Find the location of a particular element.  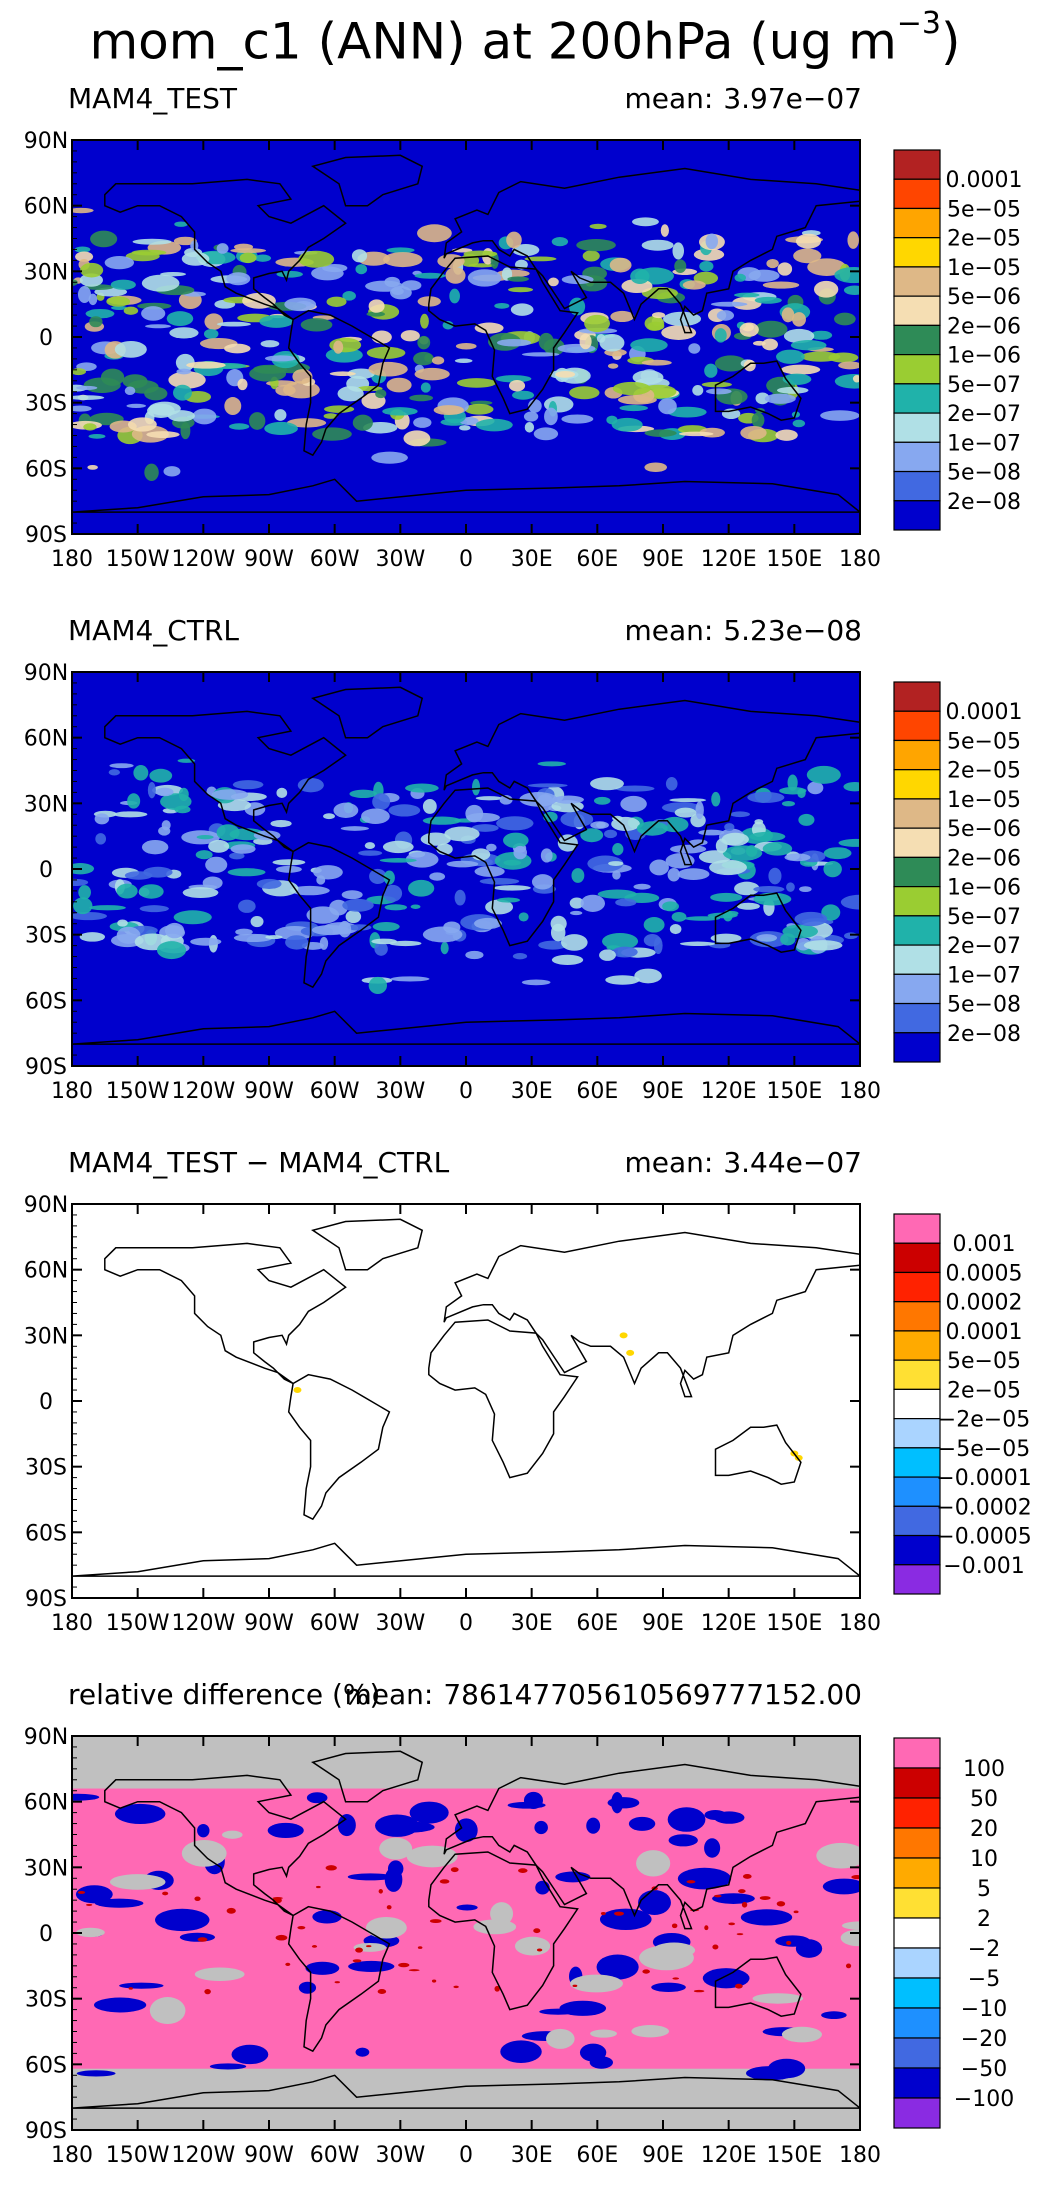

lat-label: 60N is located at coordinates (46, 1803).